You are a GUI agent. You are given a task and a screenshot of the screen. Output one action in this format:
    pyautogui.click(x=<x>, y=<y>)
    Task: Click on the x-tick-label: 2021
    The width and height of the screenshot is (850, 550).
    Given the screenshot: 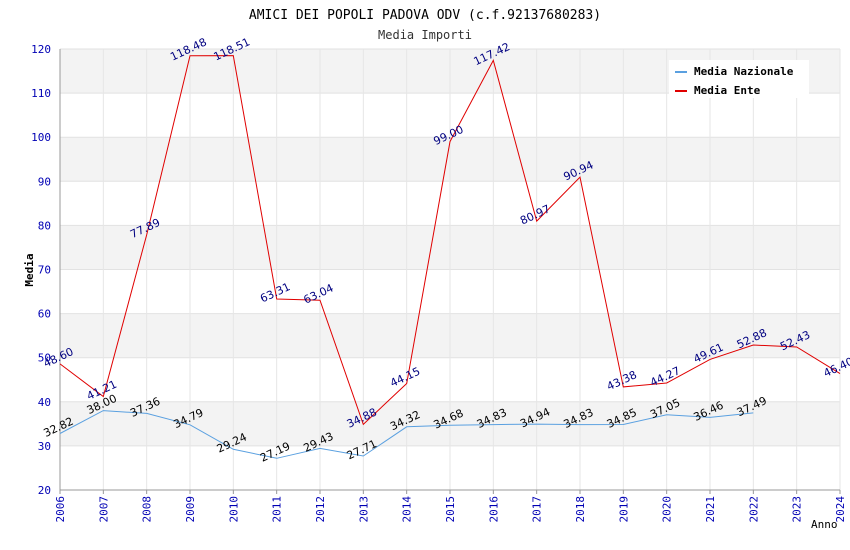 What is the action you would take?
    pyautogui.click(x=710, y=509)
    